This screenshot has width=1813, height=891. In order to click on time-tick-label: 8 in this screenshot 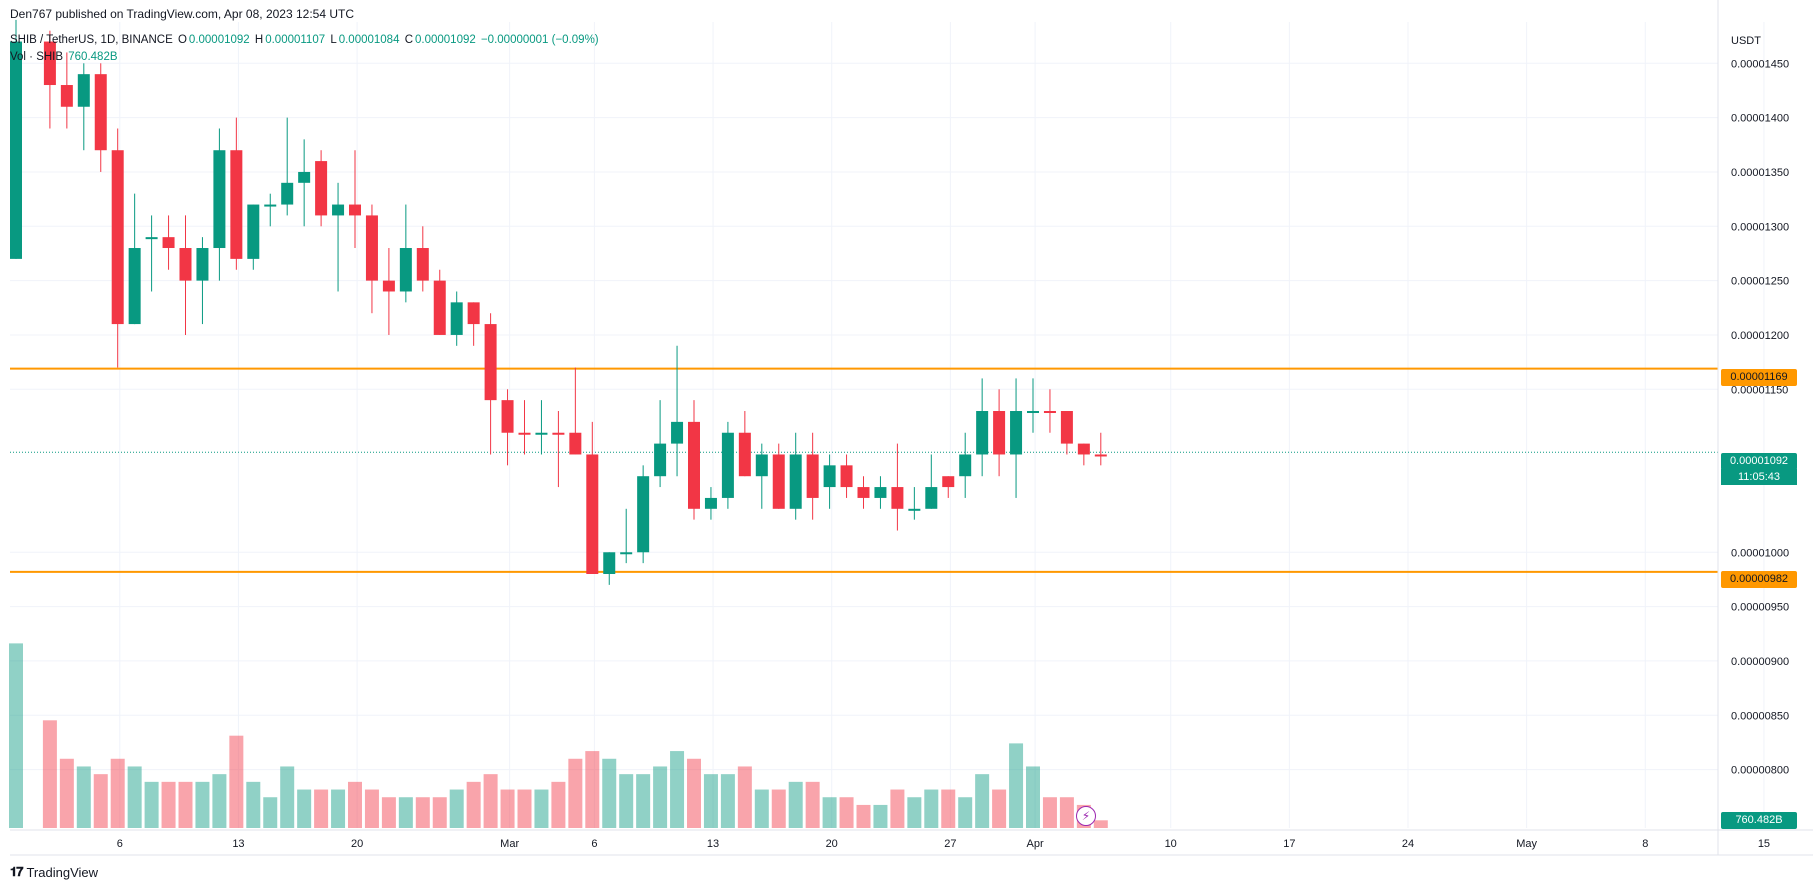, I will do `click(1645, 844)`.